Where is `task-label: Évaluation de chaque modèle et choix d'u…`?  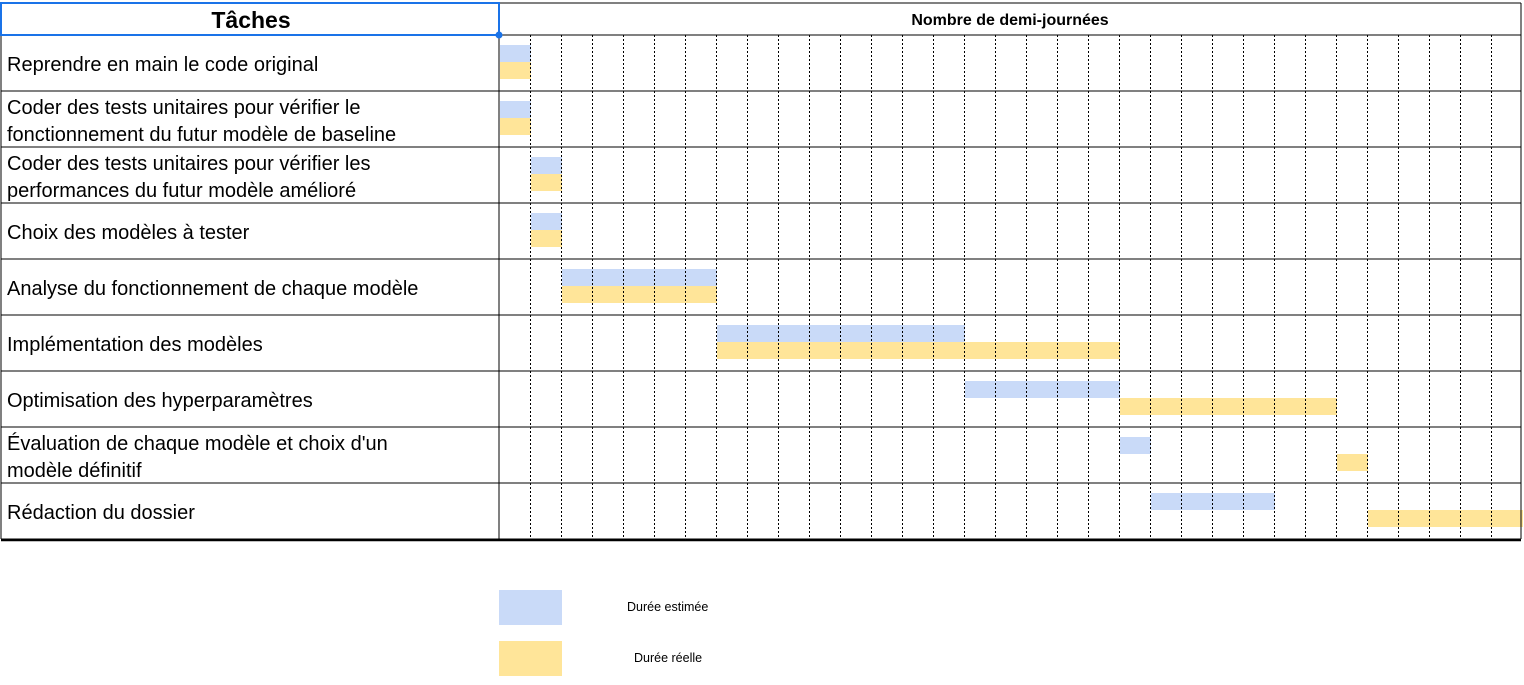
task-label: Évaluation de chaque modèle et choix d'u… is located at coordinates (197, 457).